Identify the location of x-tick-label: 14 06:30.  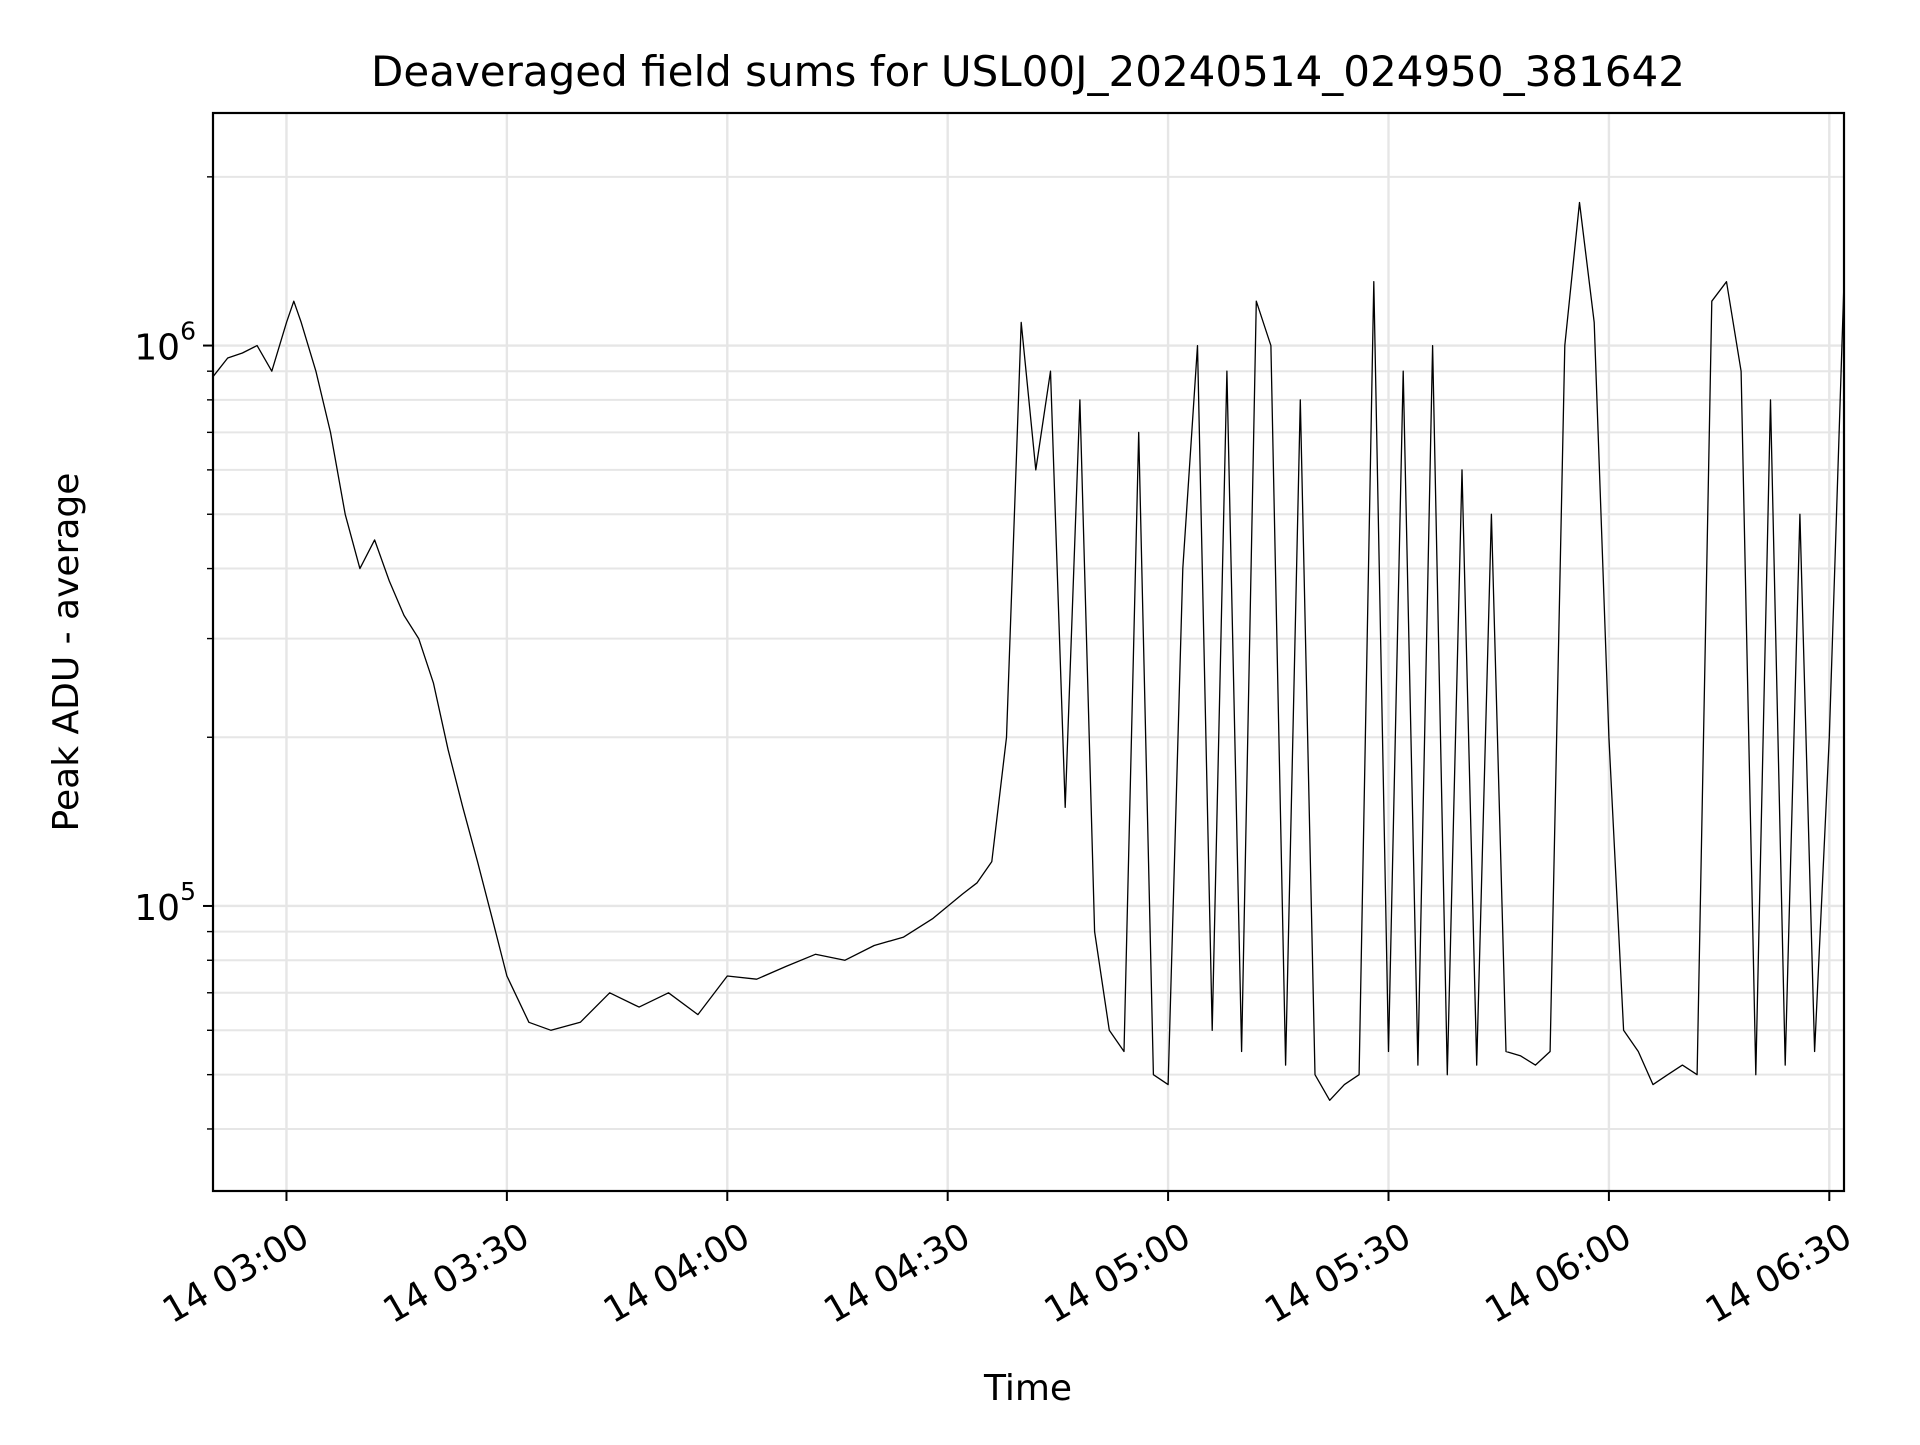
(1779, 1274).